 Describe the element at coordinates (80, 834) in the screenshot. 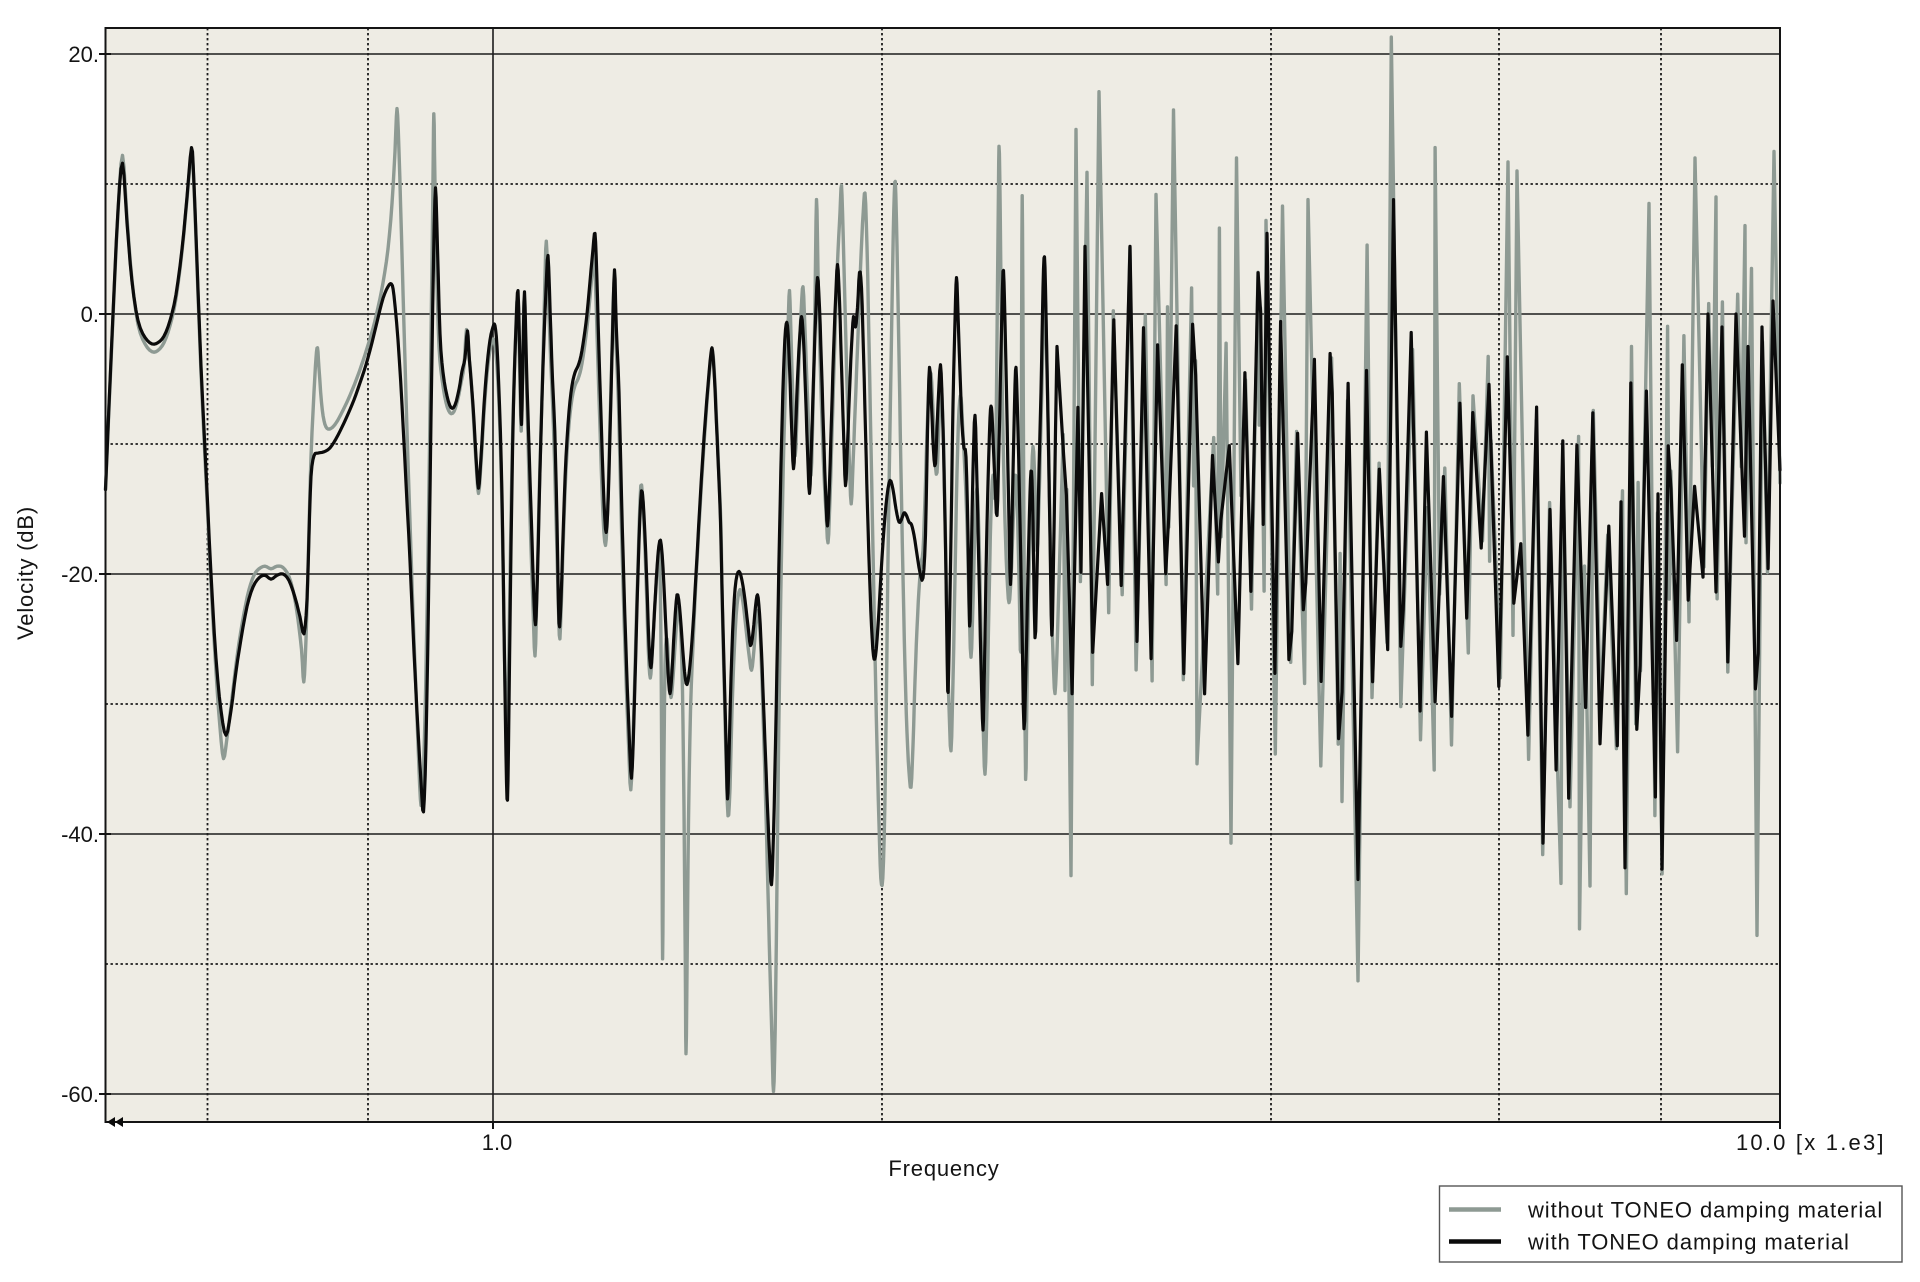

I see `svg-text: -40.` at that location.